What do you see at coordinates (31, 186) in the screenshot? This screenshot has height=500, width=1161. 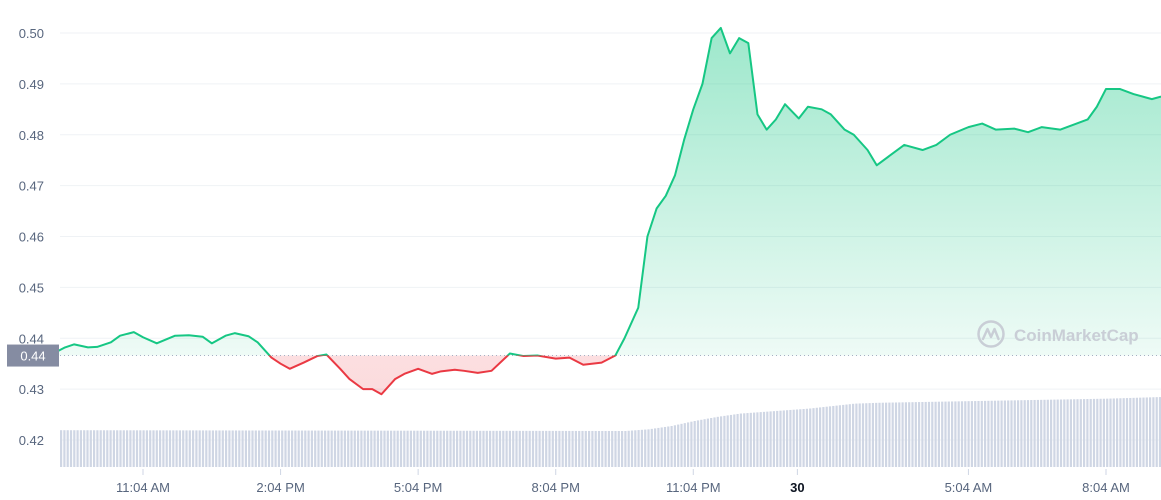 I see `y-tick-label: 0.47` at bounding box center [31, 186].